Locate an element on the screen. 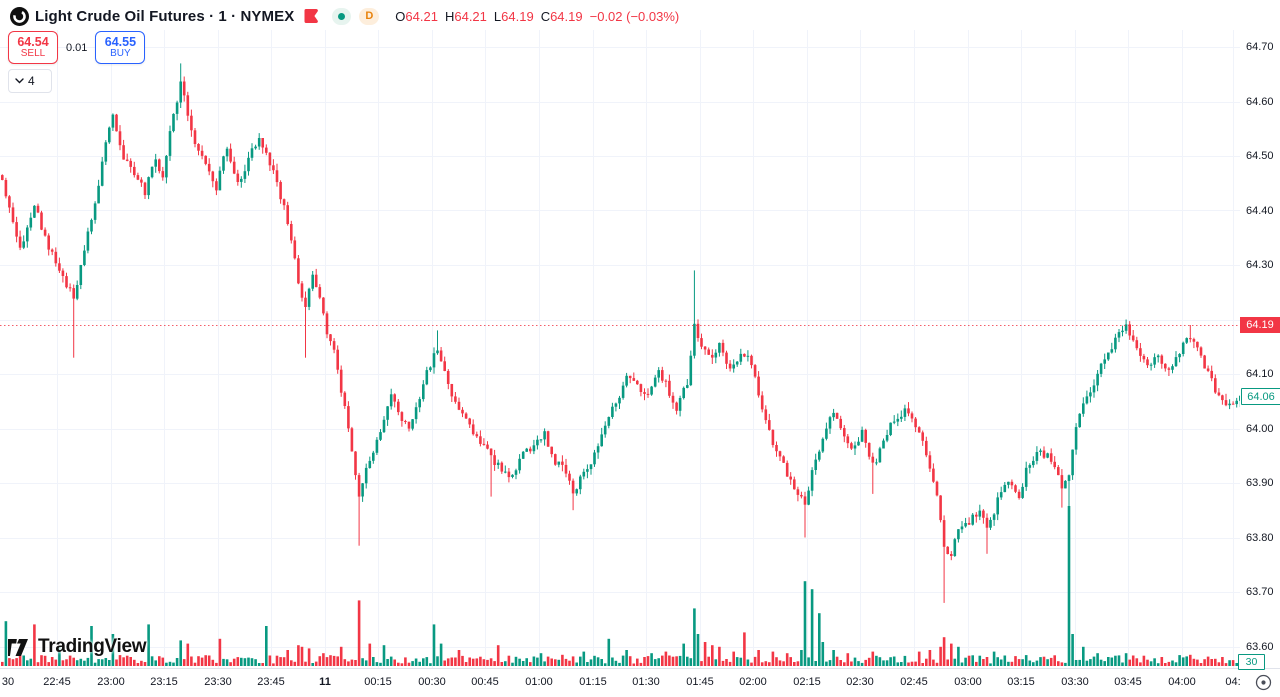 The height and width of the screenshot is (697, 1280). time-axis-label: 02:45 is located at coordinates (914, 682).